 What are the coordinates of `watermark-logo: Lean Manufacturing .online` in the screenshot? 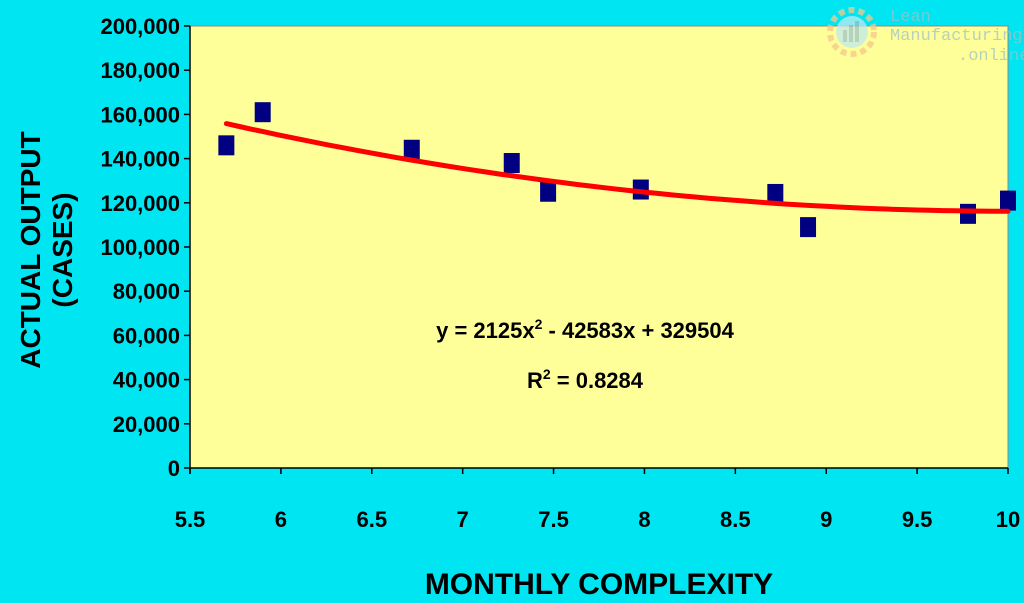 It's located at (925, 36).